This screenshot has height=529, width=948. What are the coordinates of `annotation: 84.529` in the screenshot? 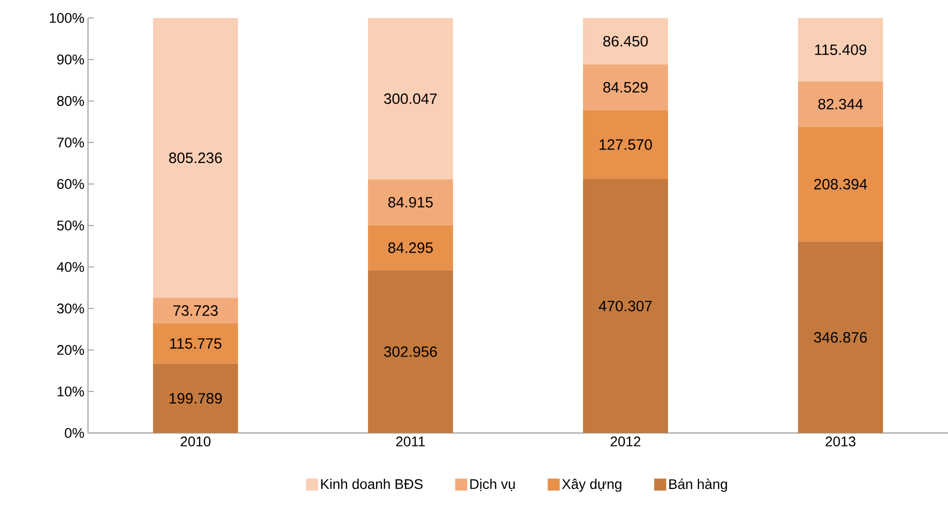 It's located at (625, 87).